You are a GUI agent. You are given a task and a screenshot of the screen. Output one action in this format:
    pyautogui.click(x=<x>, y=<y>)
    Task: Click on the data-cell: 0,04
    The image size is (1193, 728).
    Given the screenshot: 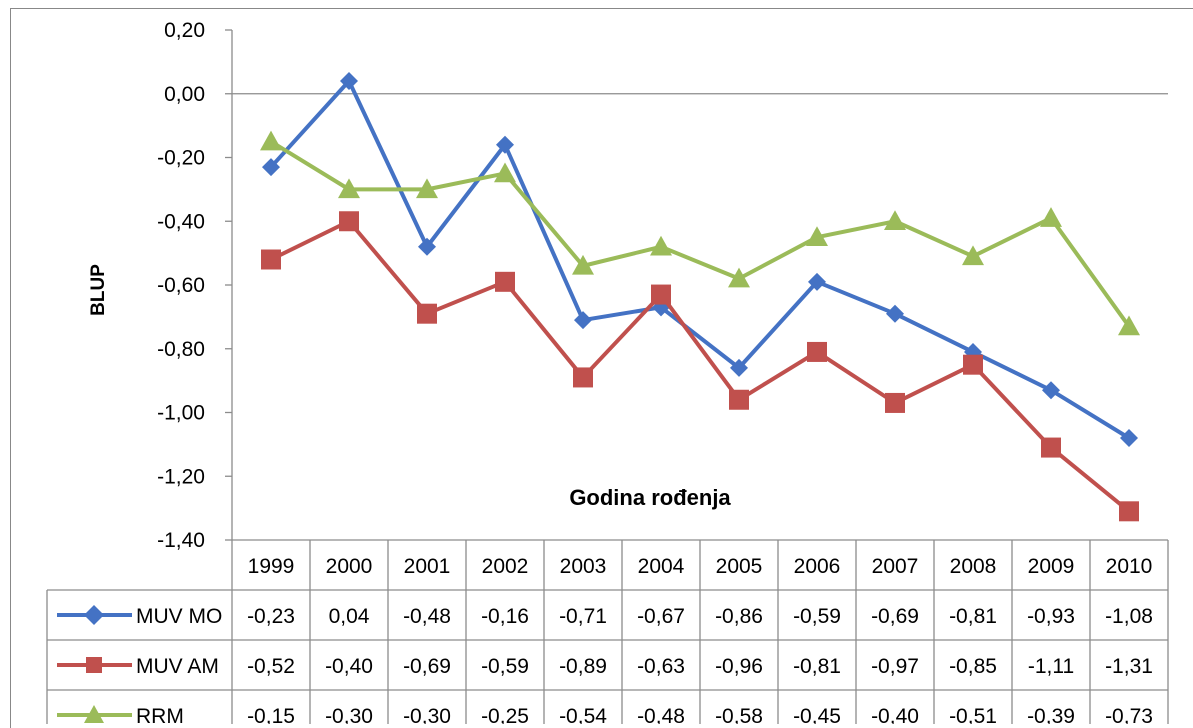 What is the action you would take?
    pyautogui.click(x=349, y=616)
    